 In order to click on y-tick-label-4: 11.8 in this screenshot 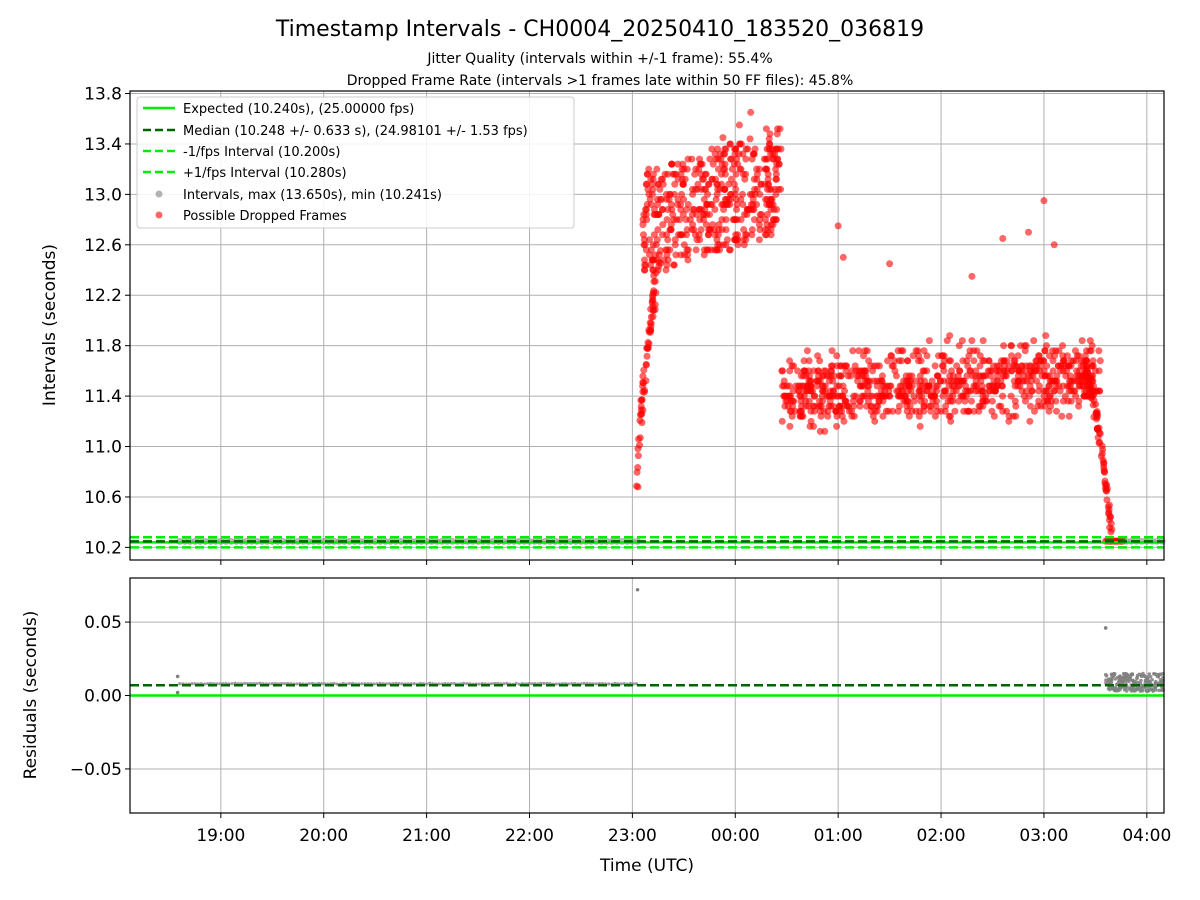, I will do `click(103, 347)`.